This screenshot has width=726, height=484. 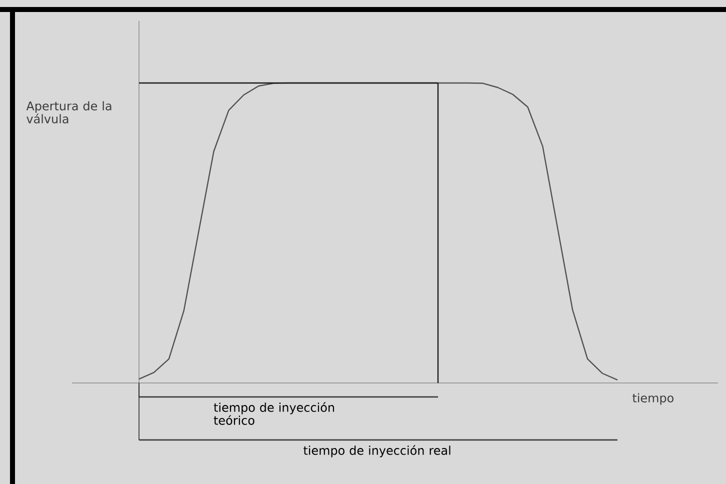 I want to click on x-axis-title: tiempo, so click(x=653, y=399).